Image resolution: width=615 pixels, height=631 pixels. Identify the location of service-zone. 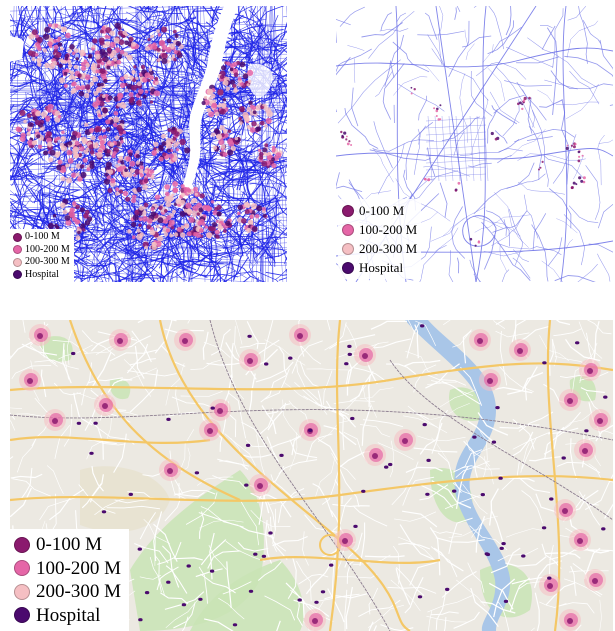
(250, 360).